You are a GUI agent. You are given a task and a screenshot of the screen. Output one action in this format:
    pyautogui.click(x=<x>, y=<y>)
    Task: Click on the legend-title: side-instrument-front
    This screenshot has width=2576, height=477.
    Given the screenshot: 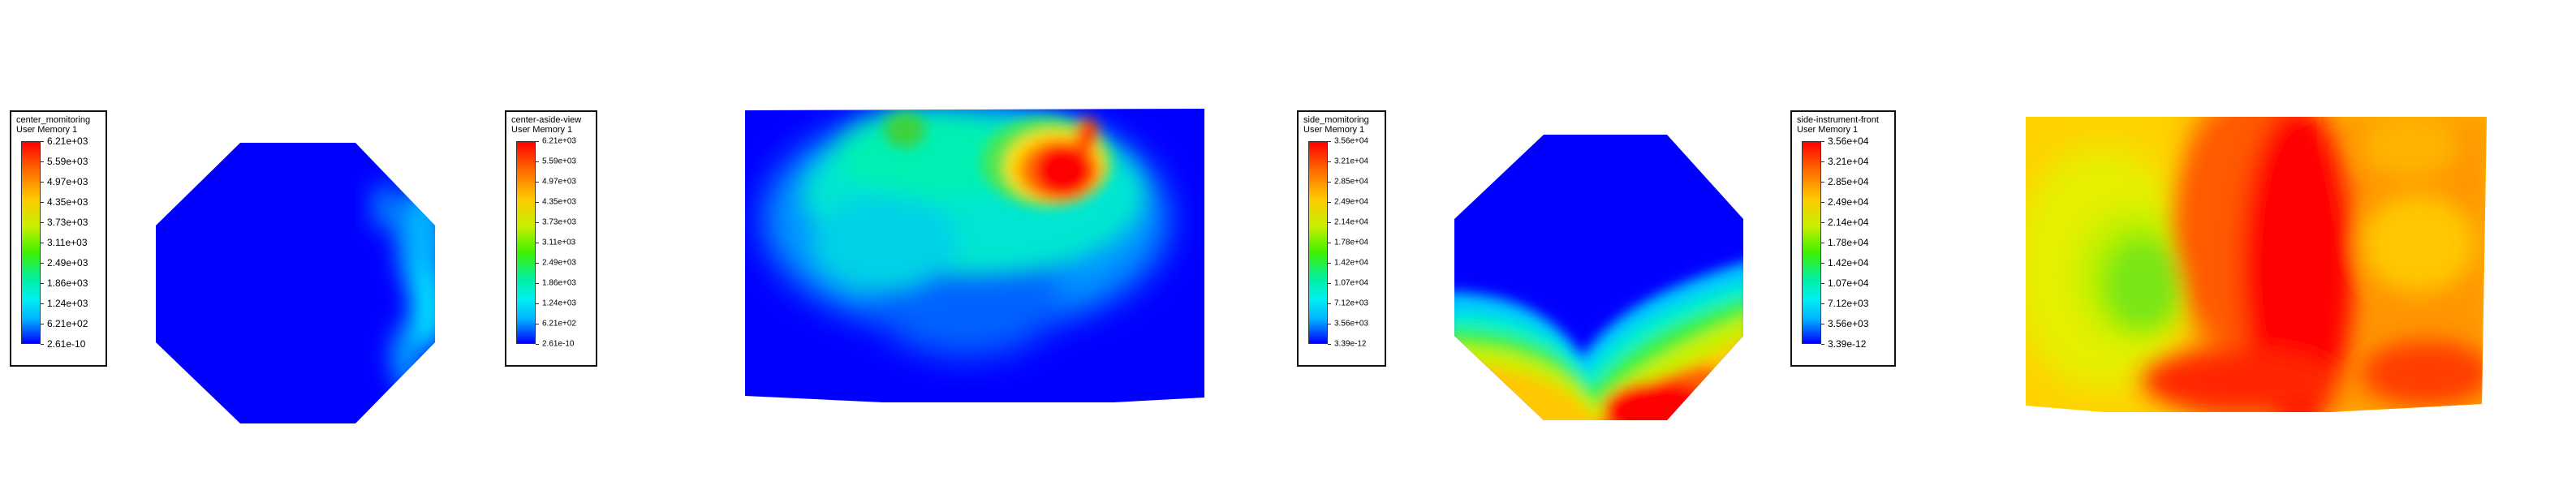 What is the action you would take?
    pyautogui.click(x=1838, y=120)
    